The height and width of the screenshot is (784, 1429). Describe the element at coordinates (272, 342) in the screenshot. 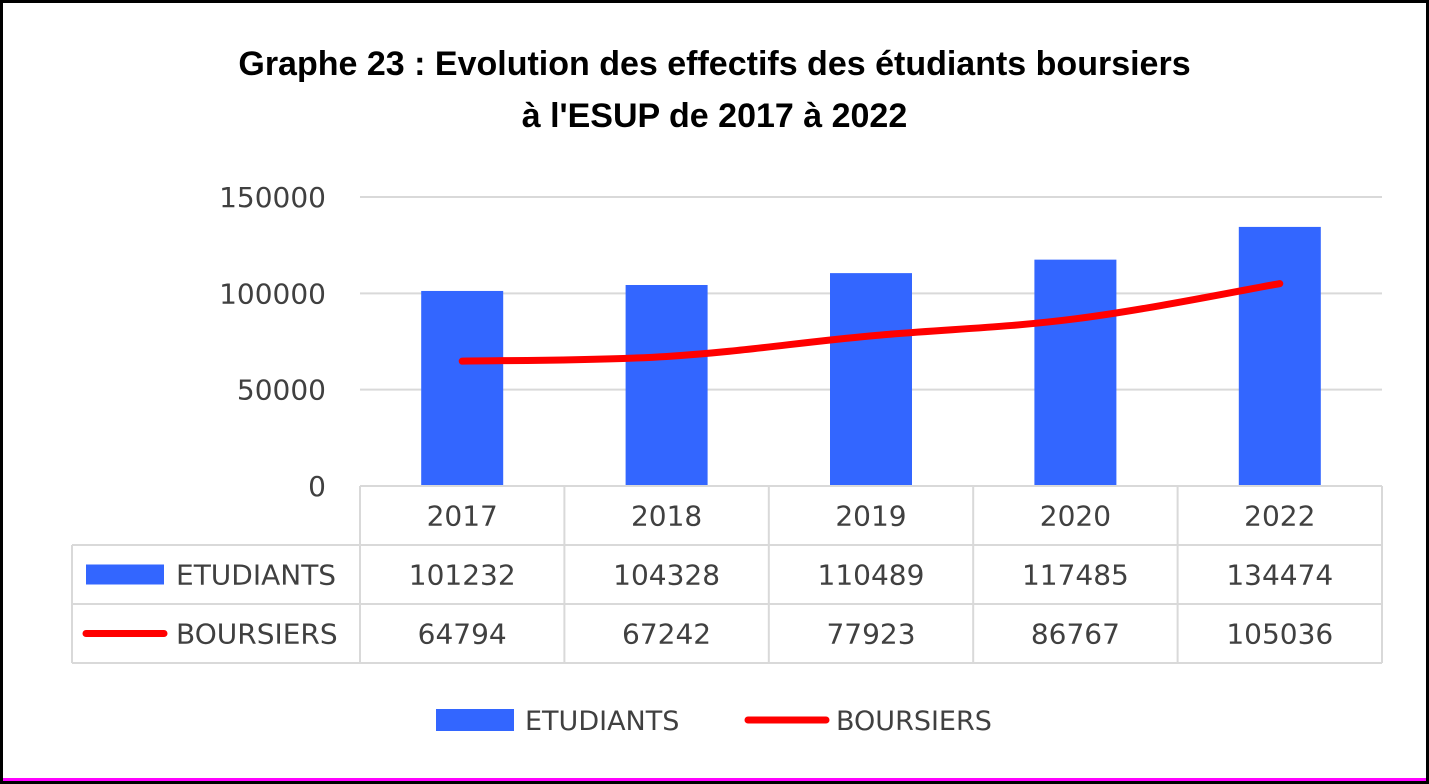

I see `y-axis-ticks: 0 50000 100000 150000` at that location.